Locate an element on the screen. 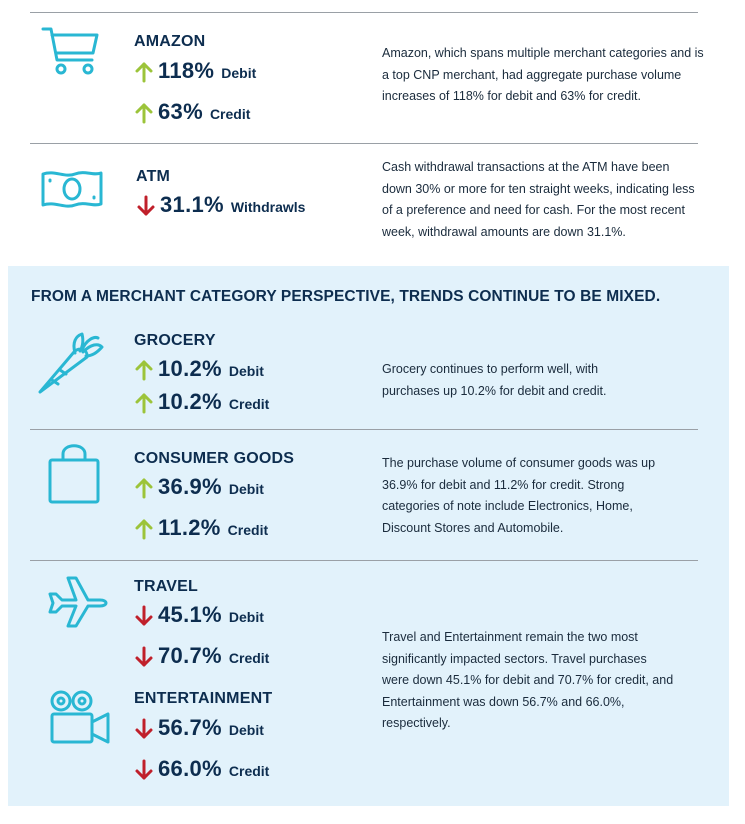 The image size is (745, 824). divider-grocery-consumer is located at coordinates (364, 429).